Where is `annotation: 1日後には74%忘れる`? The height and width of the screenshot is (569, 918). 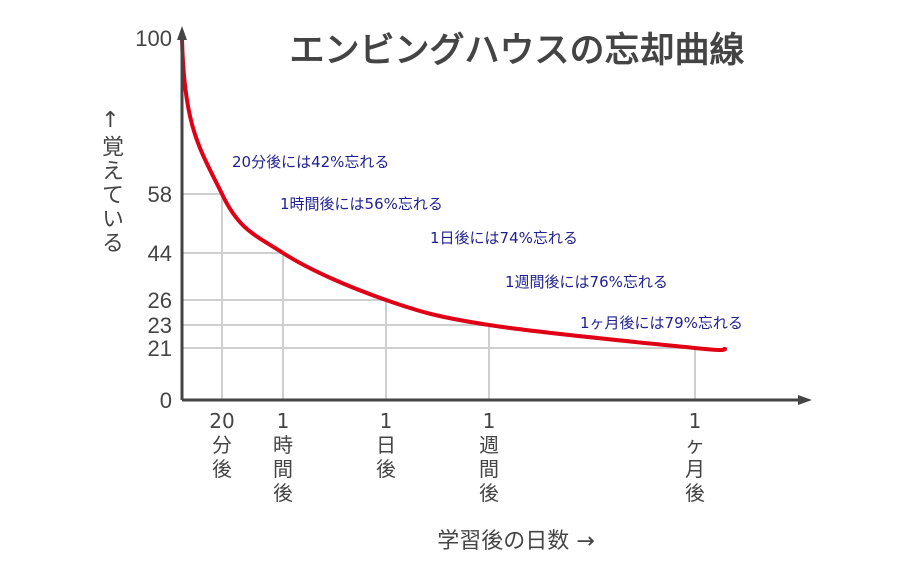
annotation: 1日後には74%忘れる is located at coordinates (504, 238).